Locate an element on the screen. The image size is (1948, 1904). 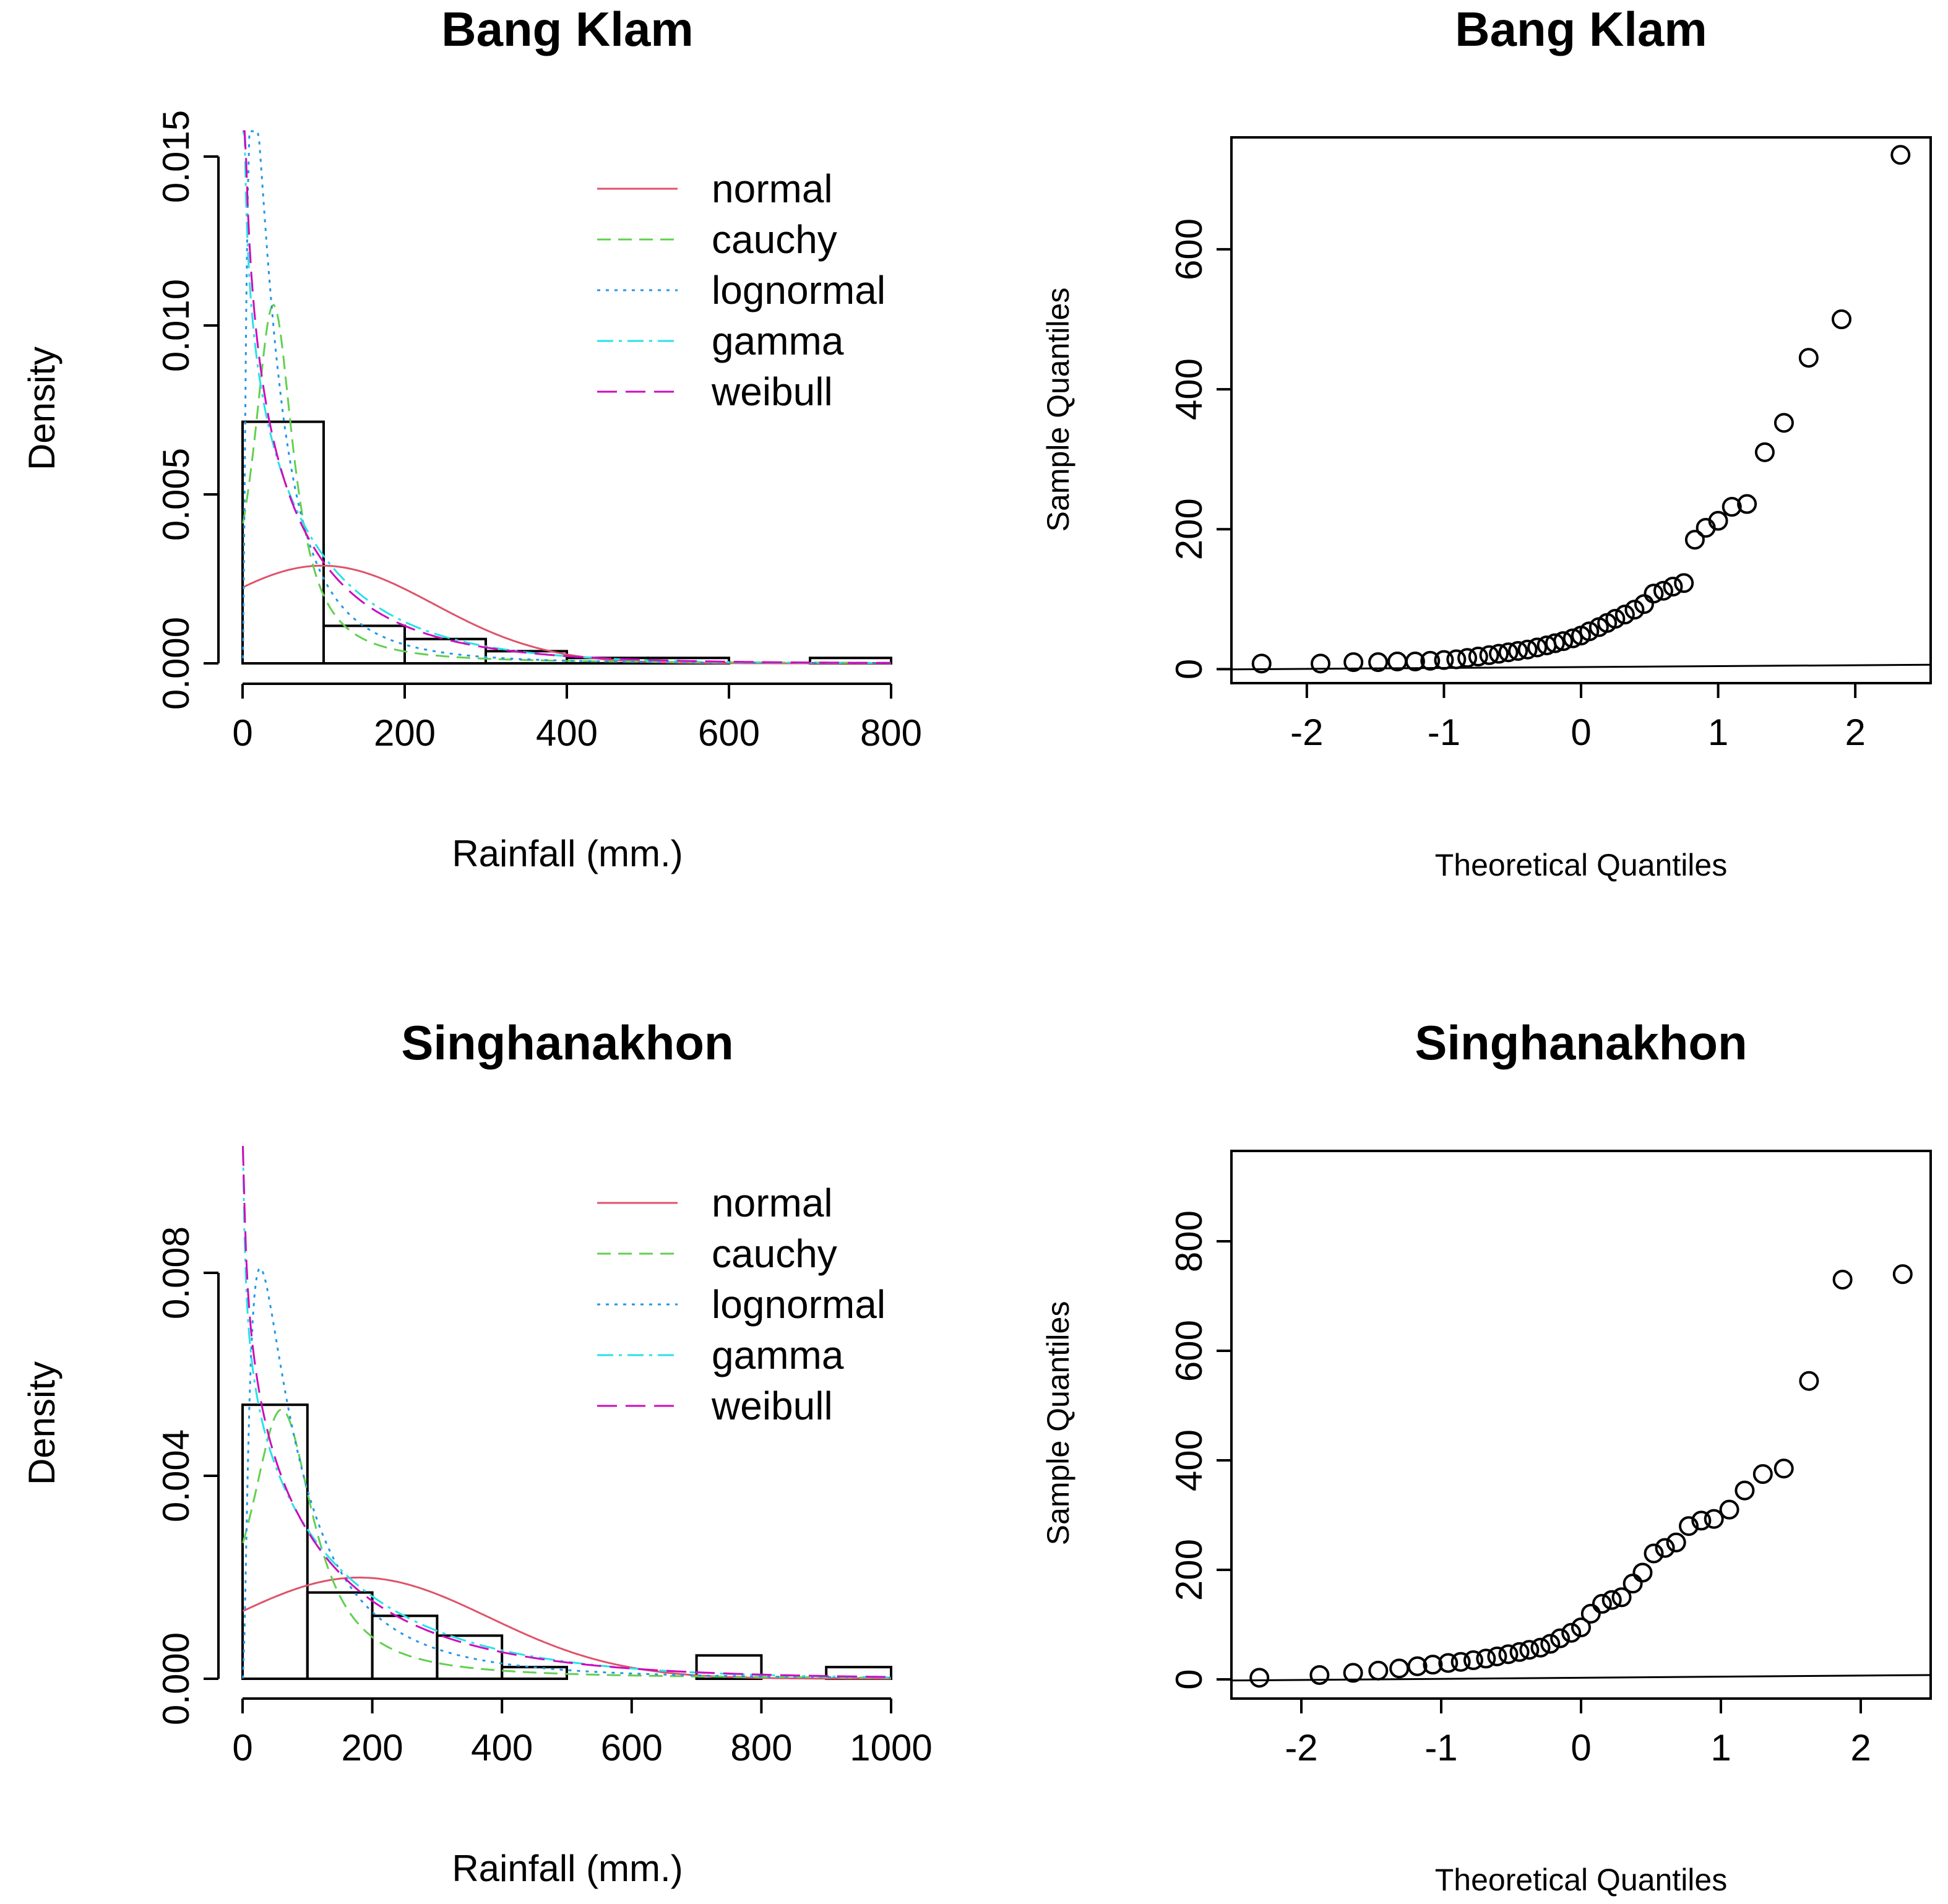
x-axis: 0 200 400 600 800 is located at coordinates (577, 718).